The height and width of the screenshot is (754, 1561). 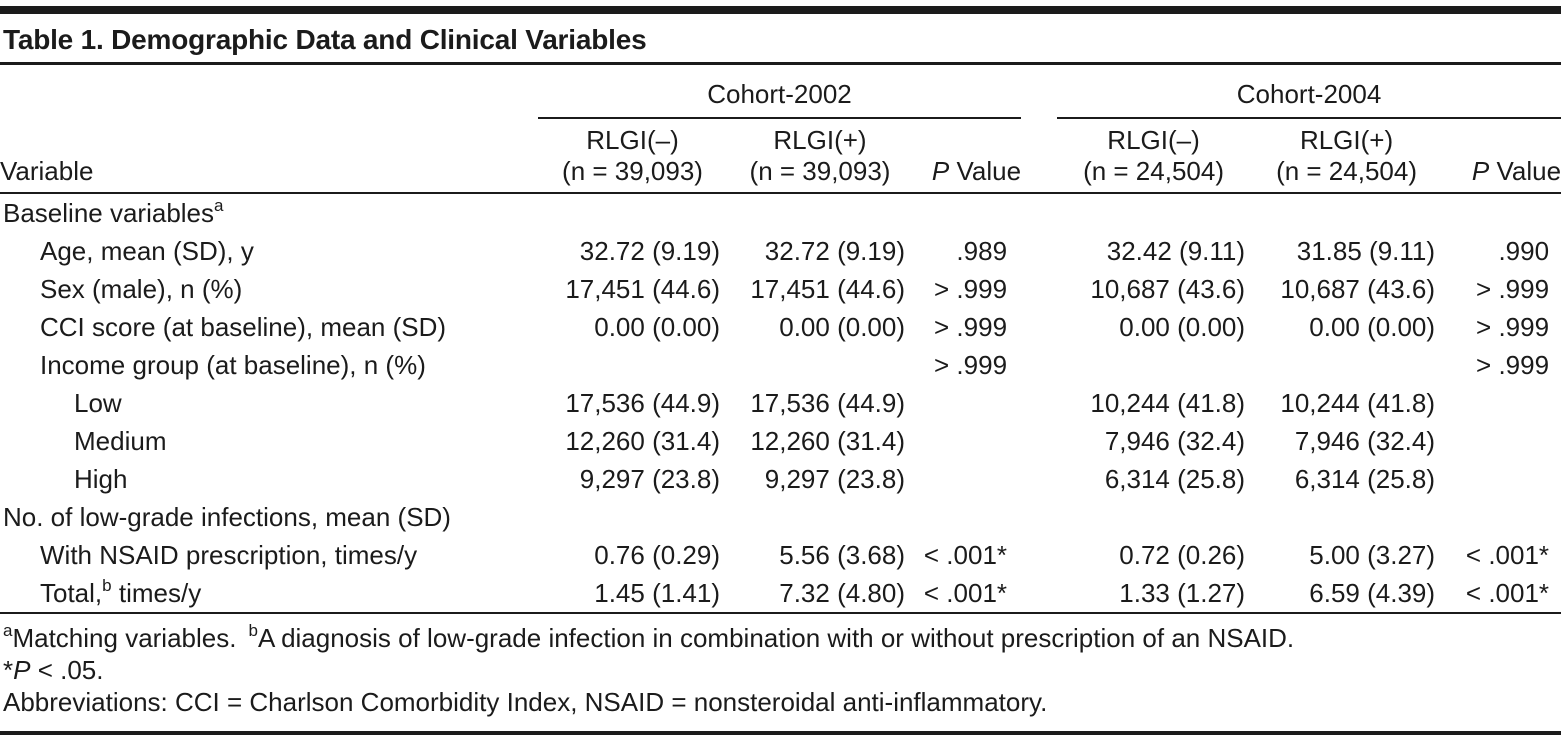 What do you see at coordinates (780, 733) in the screenshot?
I see `bottom-rule` at bounding box center [780, 733].